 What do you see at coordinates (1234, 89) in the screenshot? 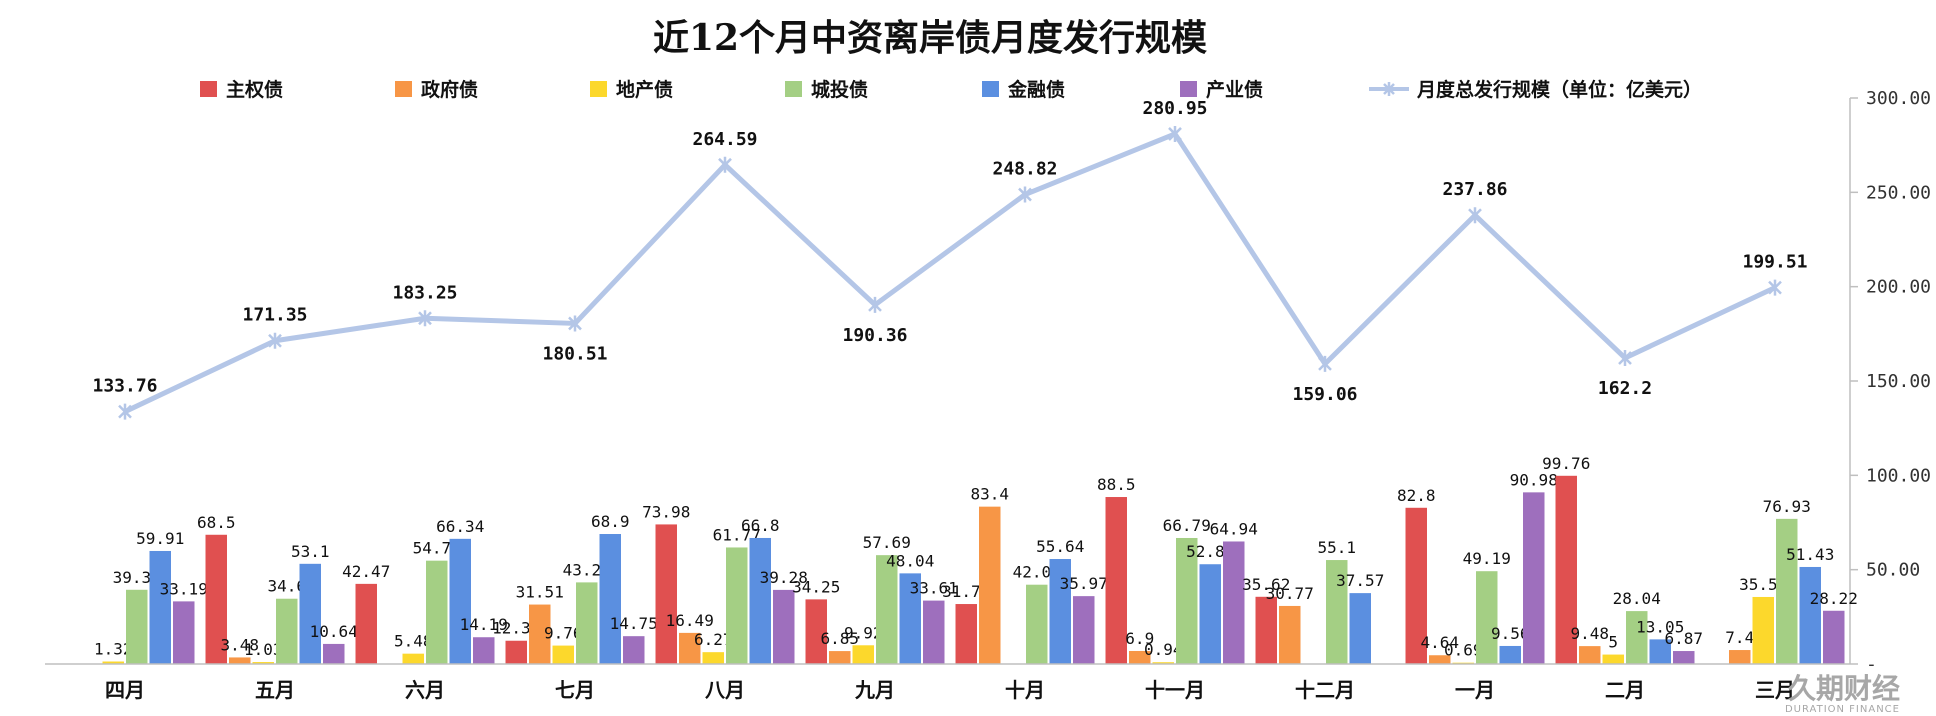
I see `legend-label: 产业债` at bounding box center [1234, 89].